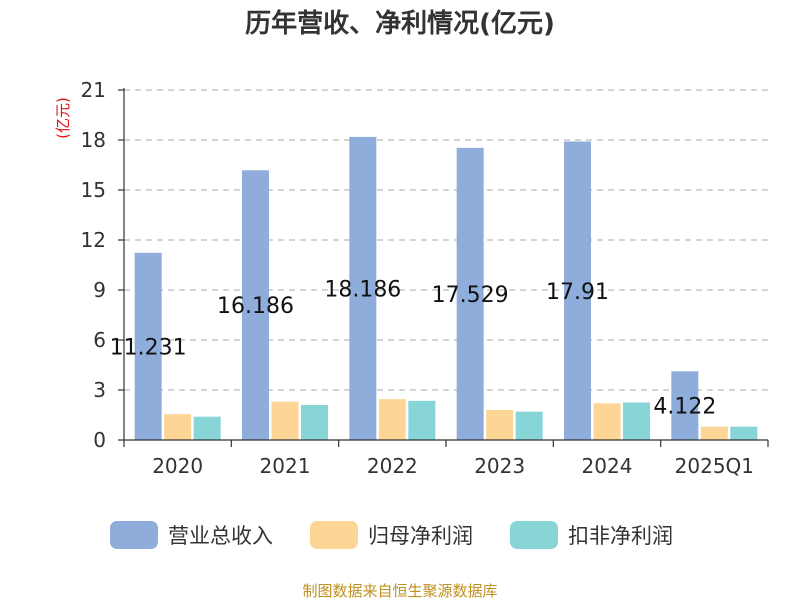  What do you see at coordinates (99, 390) in the screenshot?
I see `y-tick-label: 3` at bounding box center [99, 390].